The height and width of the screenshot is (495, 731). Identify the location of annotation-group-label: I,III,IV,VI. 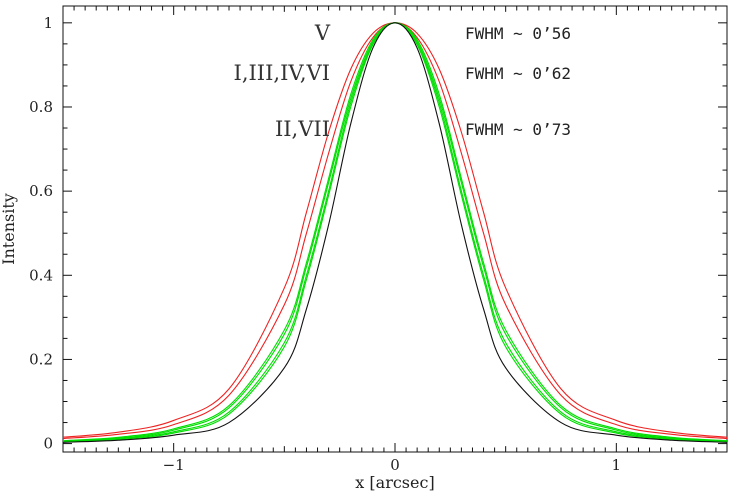
(282, 73).